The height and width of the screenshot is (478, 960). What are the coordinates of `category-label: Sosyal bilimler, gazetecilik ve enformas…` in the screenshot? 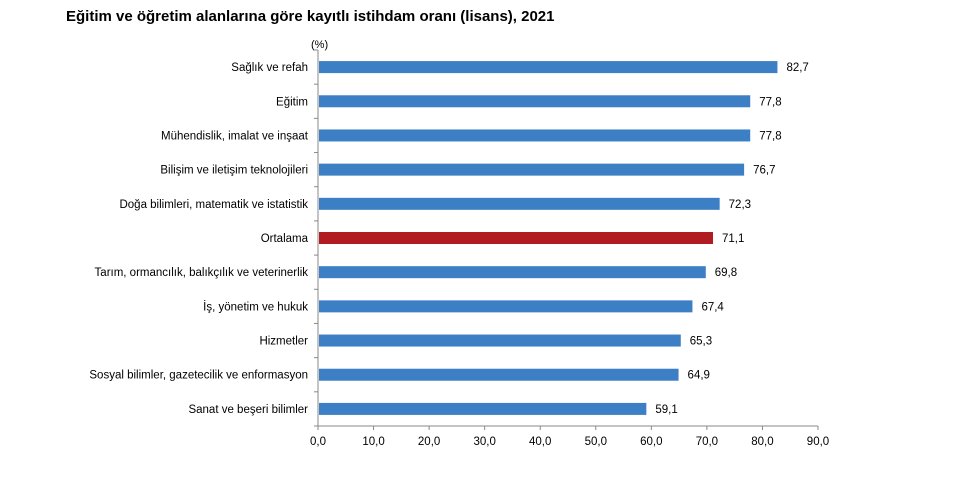 It's located at (198, 376).